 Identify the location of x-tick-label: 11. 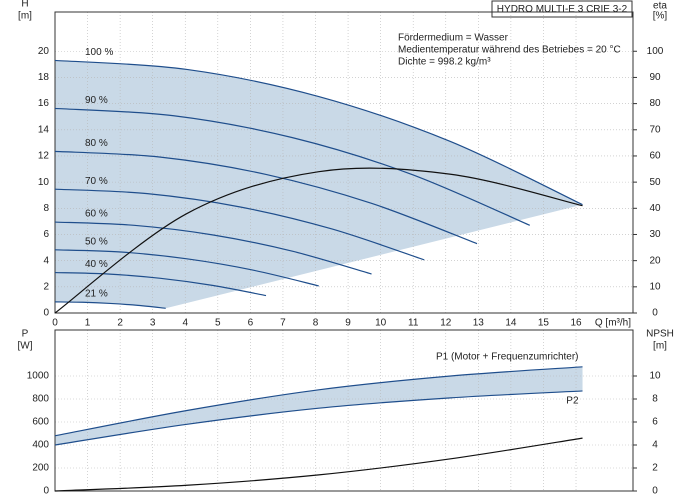
(413, 323).